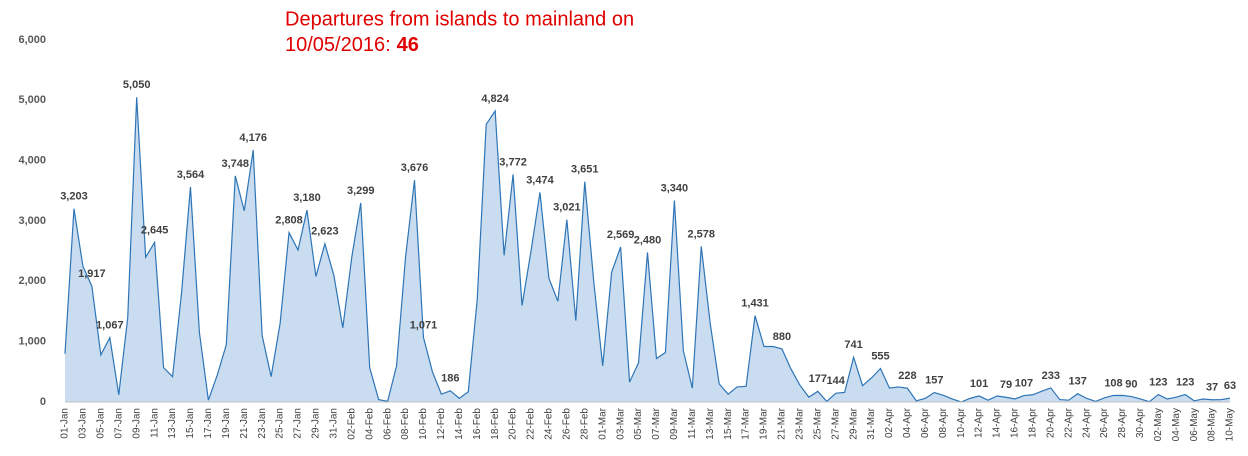 The width and height of the screenshot is (1248, 456). Describe the element at coordinates (1050, 422) in the screenshot. I see `x-tick-label: 20-Apr` at that location.